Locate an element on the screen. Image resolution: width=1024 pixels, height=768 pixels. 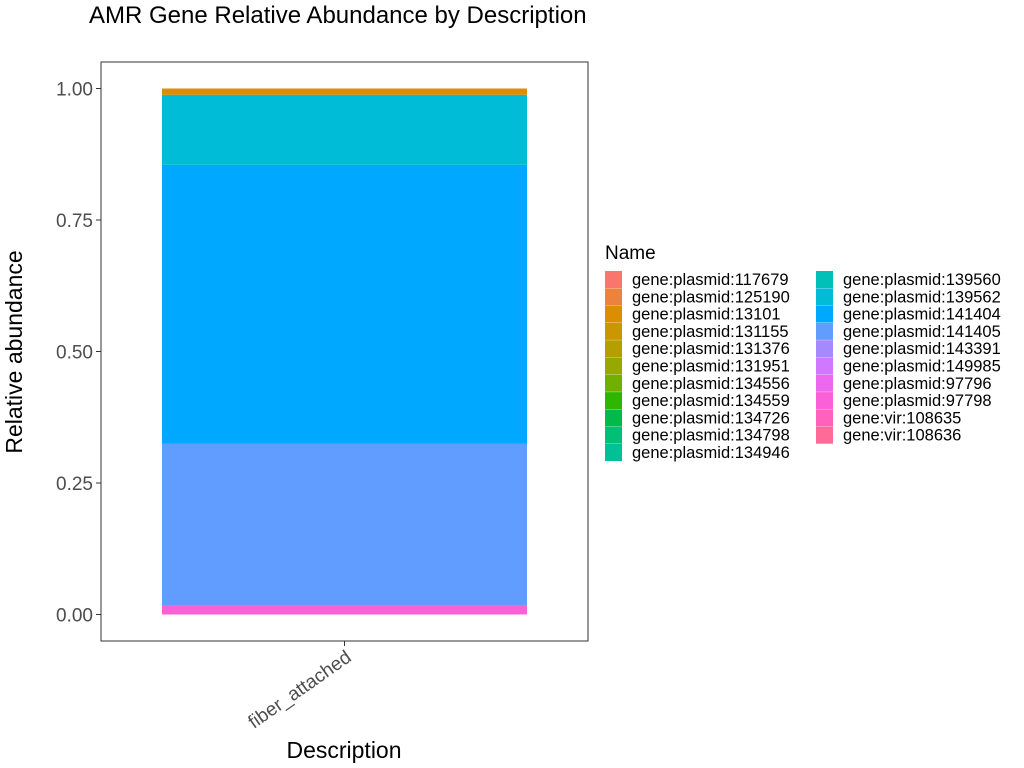
legend-label: gene:plasmid:97798 is located at coordinates (917, 401).